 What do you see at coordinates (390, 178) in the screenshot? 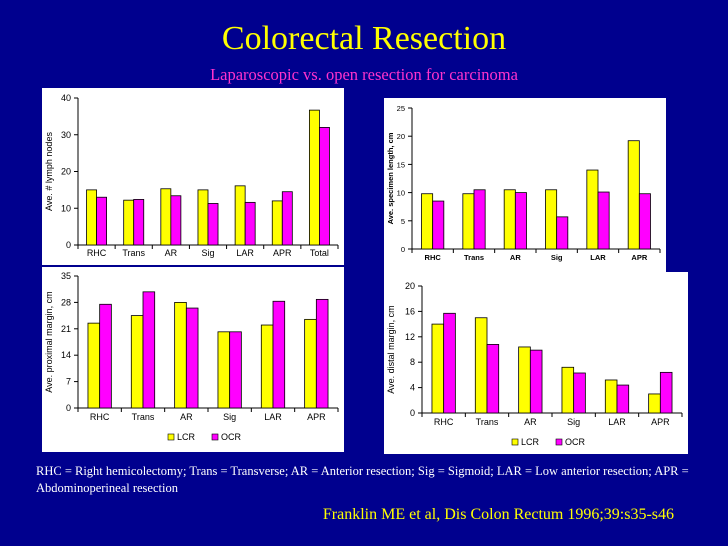
I see `y-axis-label: Ave. specimen length, cm` at bounding box center [390, 178].